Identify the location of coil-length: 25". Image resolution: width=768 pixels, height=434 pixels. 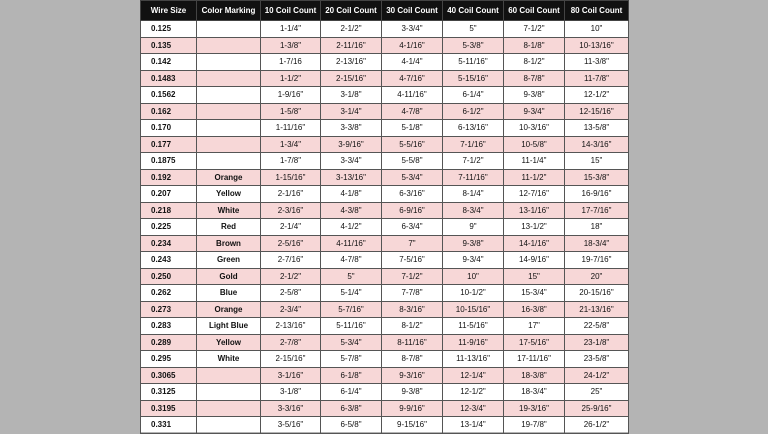
(596, 392).